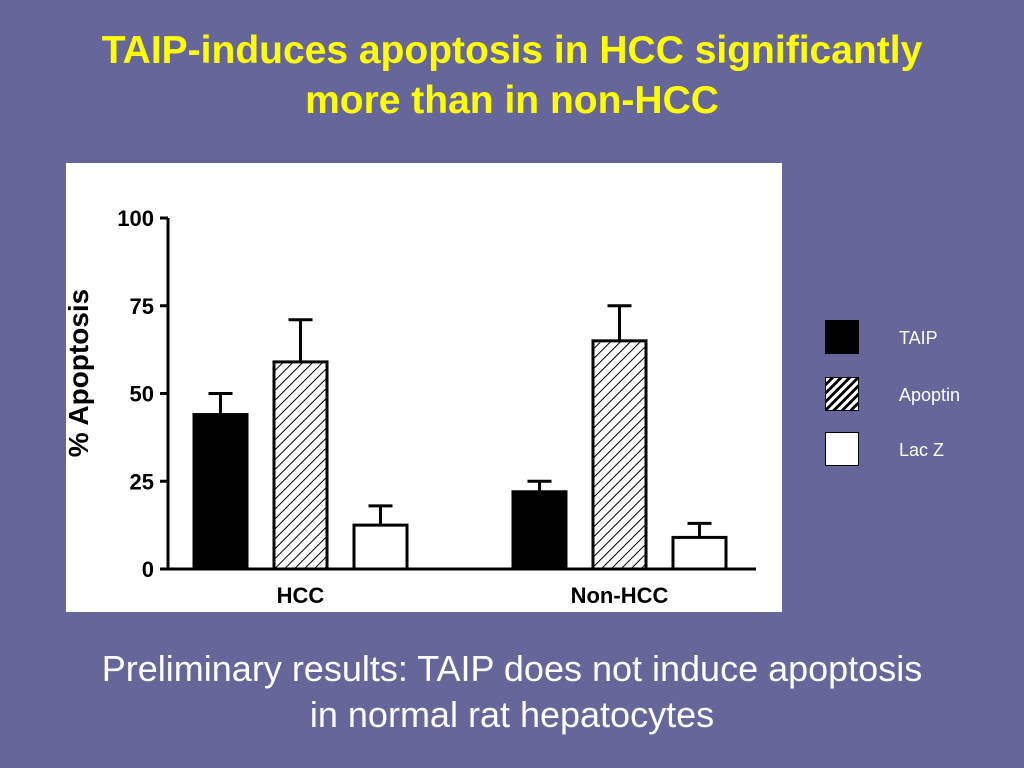 The image size is (1024, 768). What do you see at coordinates (301, 595) in the screenshot?
I see `x-tick-label: HCC` at bounding box center [301, 595].